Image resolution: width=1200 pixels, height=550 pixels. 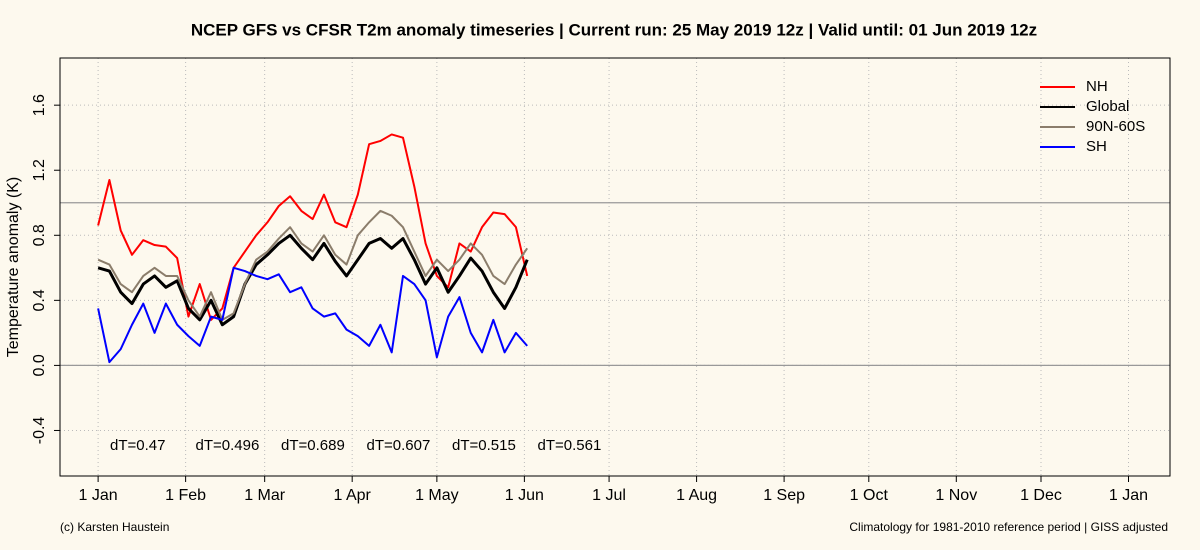 I want to click on legend-label: NH, so click(x=1097, y=86).